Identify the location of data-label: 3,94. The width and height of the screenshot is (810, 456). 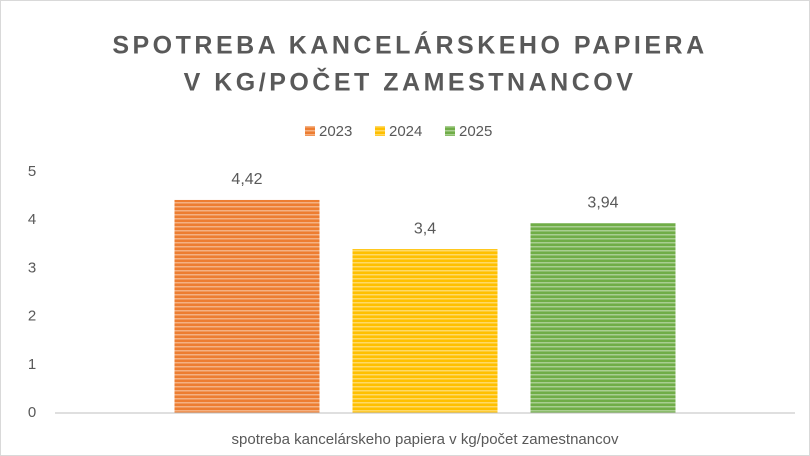
(602, 202).